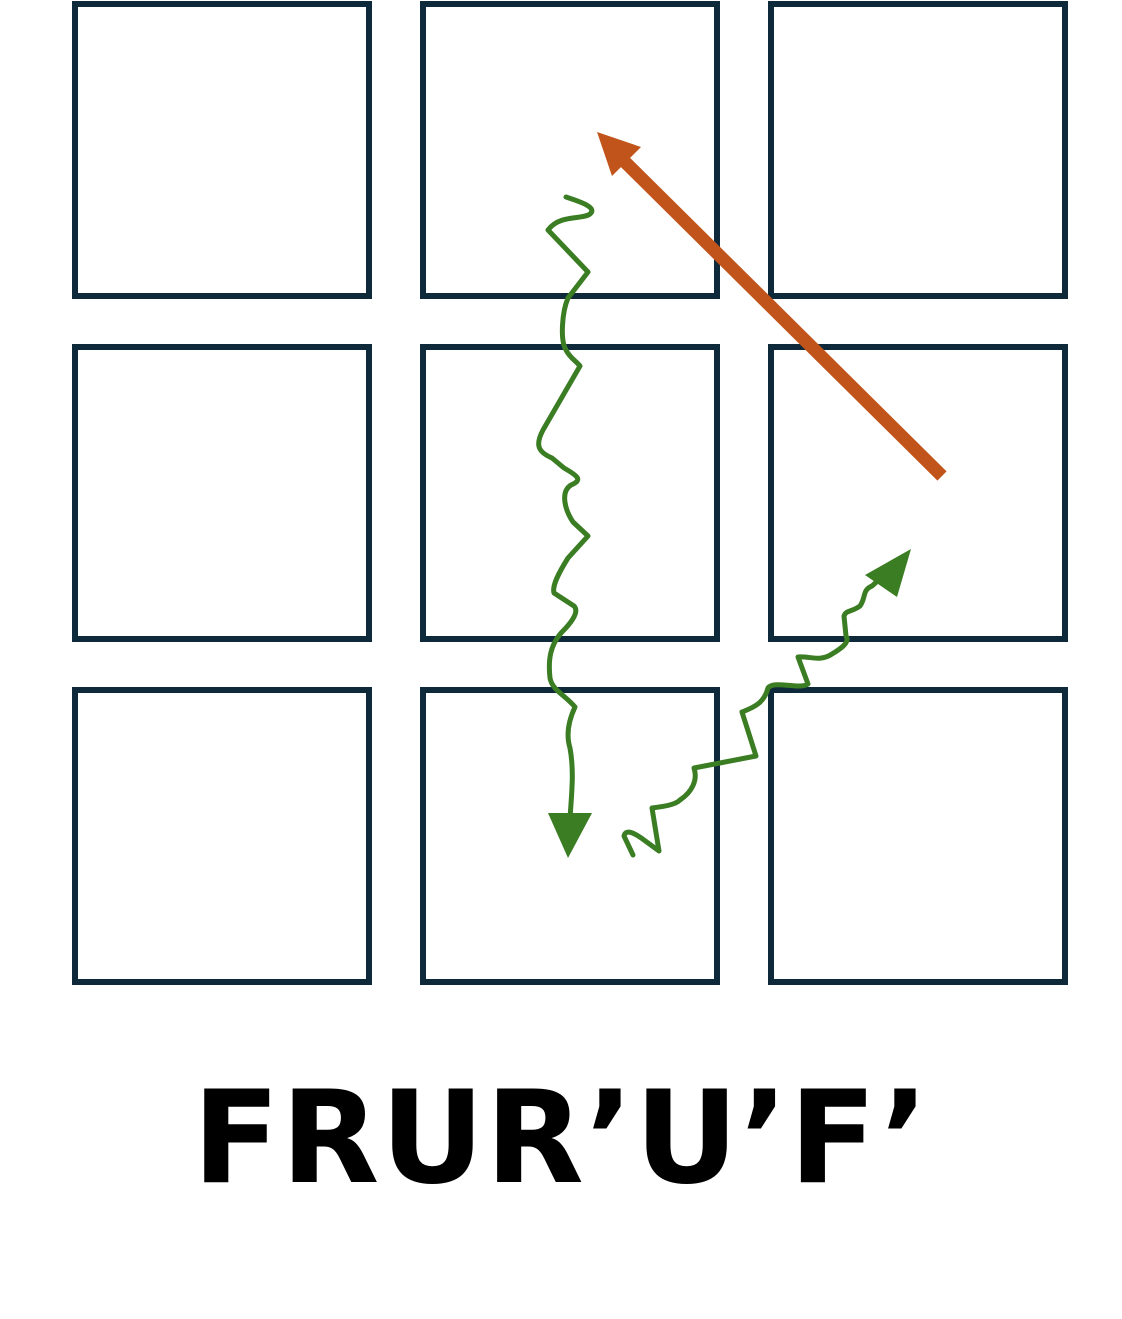 The image size is (1122, 1319). What do you see at coordinates (772, 306) in the screenshot?
I see `orange-straight-arrow` at bounding box center [772, 306].